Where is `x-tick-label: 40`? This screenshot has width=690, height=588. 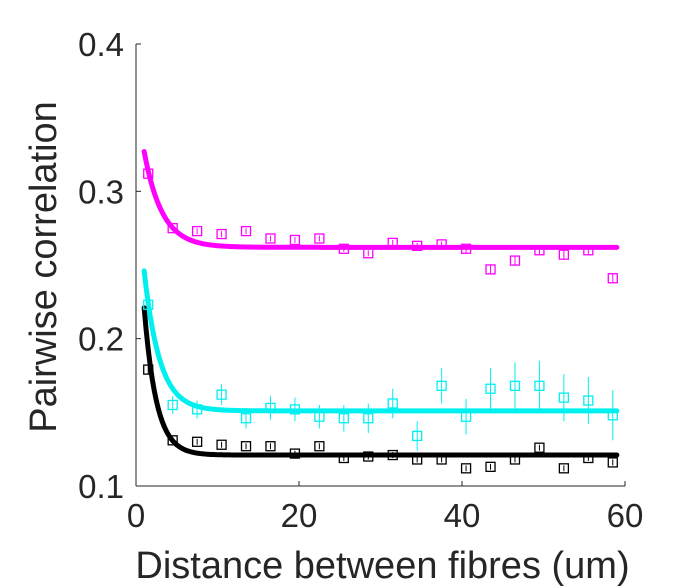
x-tick-label: 40 is located at coordinates (462, 515).